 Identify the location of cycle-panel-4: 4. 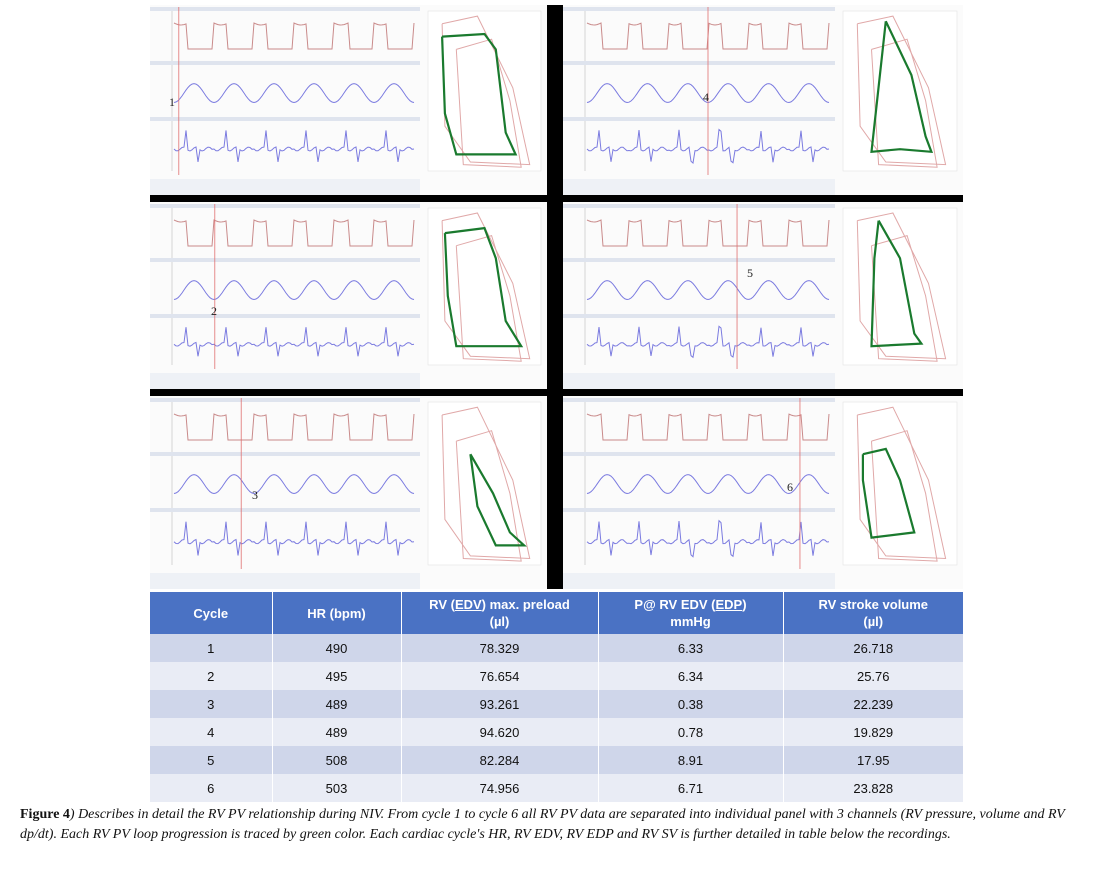
(763, 100).